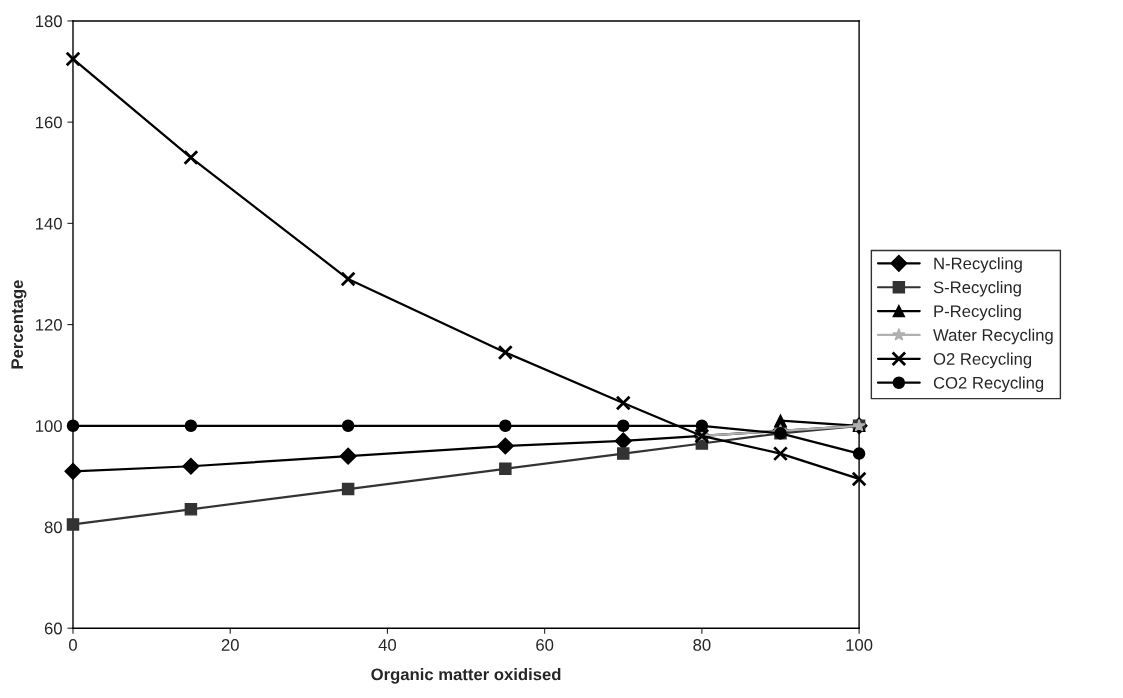 This screenshot has height=698, width=1123. Describe the element at coordinates (387, 645) in the screenshot. I see `x-tick-label: 40` at that location.